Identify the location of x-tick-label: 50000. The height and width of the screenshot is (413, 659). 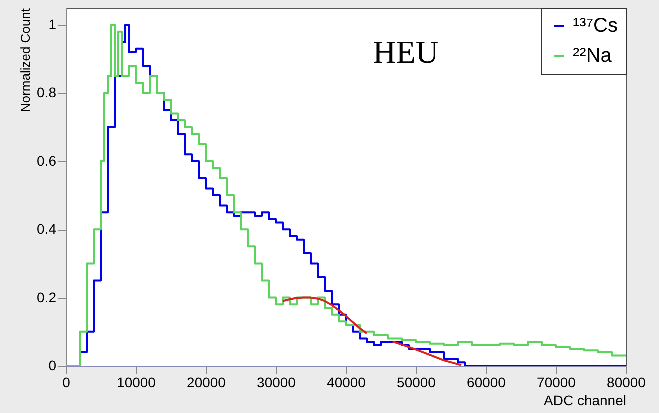
(416, 382).